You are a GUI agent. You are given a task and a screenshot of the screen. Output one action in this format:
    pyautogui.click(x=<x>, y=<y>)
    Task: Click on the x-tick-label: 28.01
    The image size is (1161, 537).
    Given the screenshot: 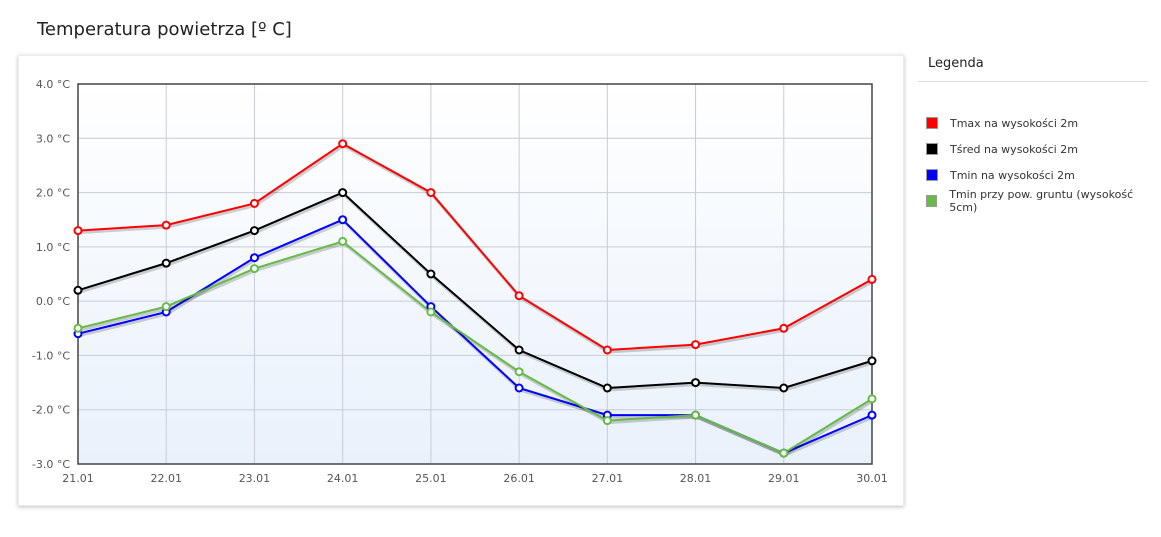 What is the action you would take?
    pyautogui.click(x=696, y=478)
    